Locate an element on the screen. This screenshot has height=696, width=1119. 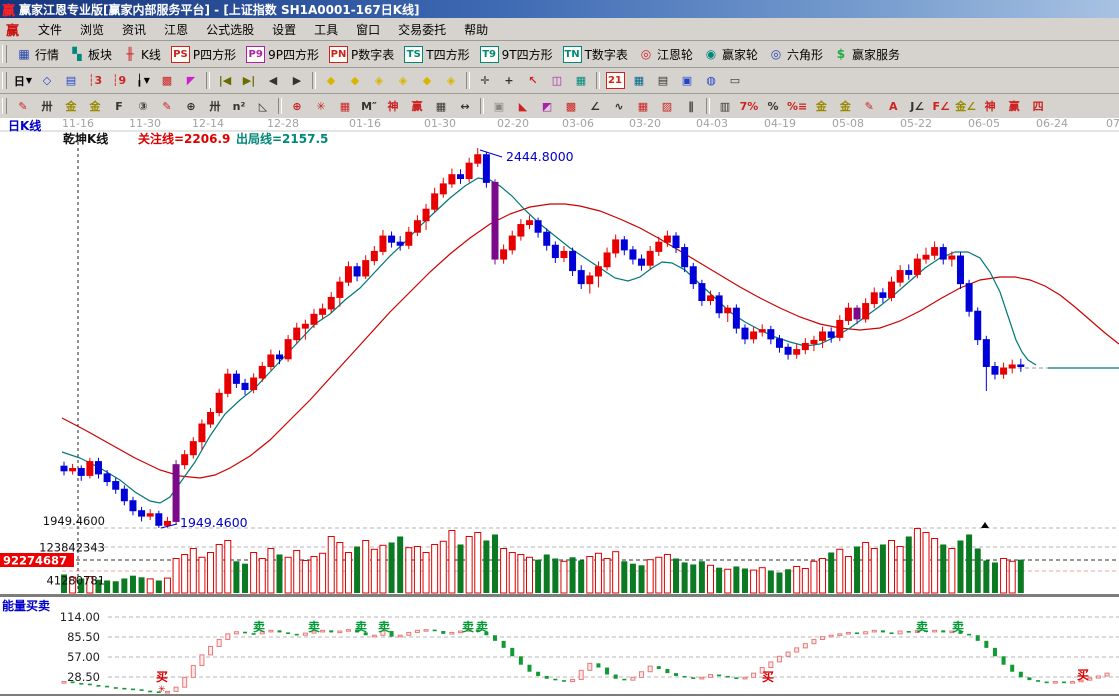
gann-wheel-button: ◎ 江恩轮 is located at coordinates (665, 54).